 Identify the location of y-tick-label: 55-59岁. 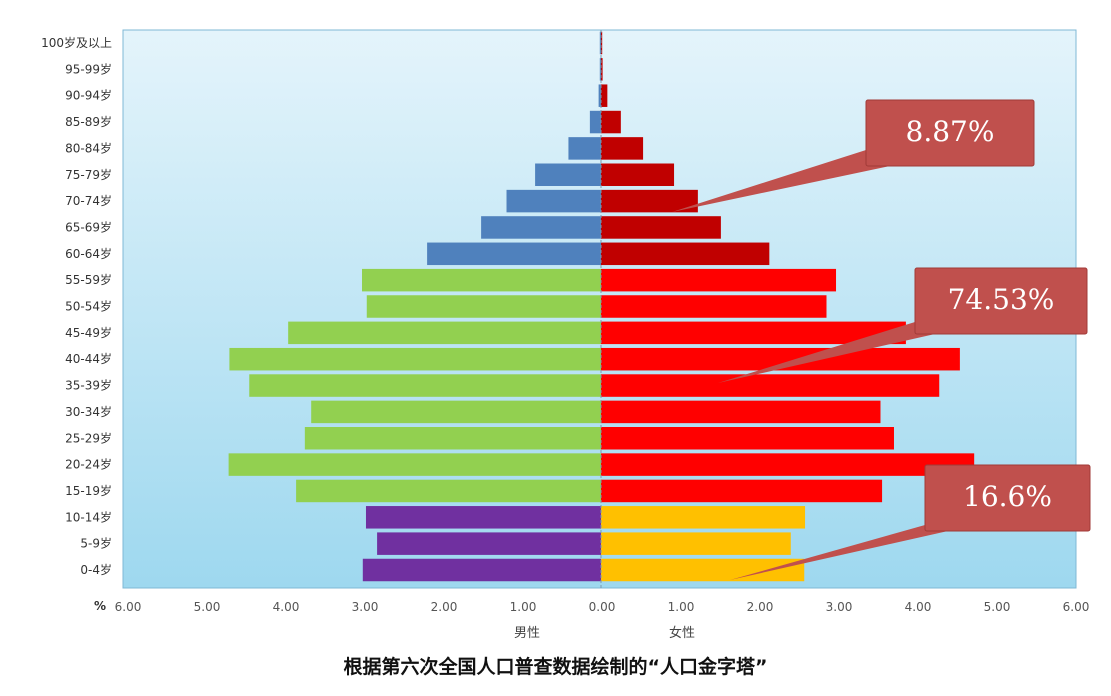
(88, 279).